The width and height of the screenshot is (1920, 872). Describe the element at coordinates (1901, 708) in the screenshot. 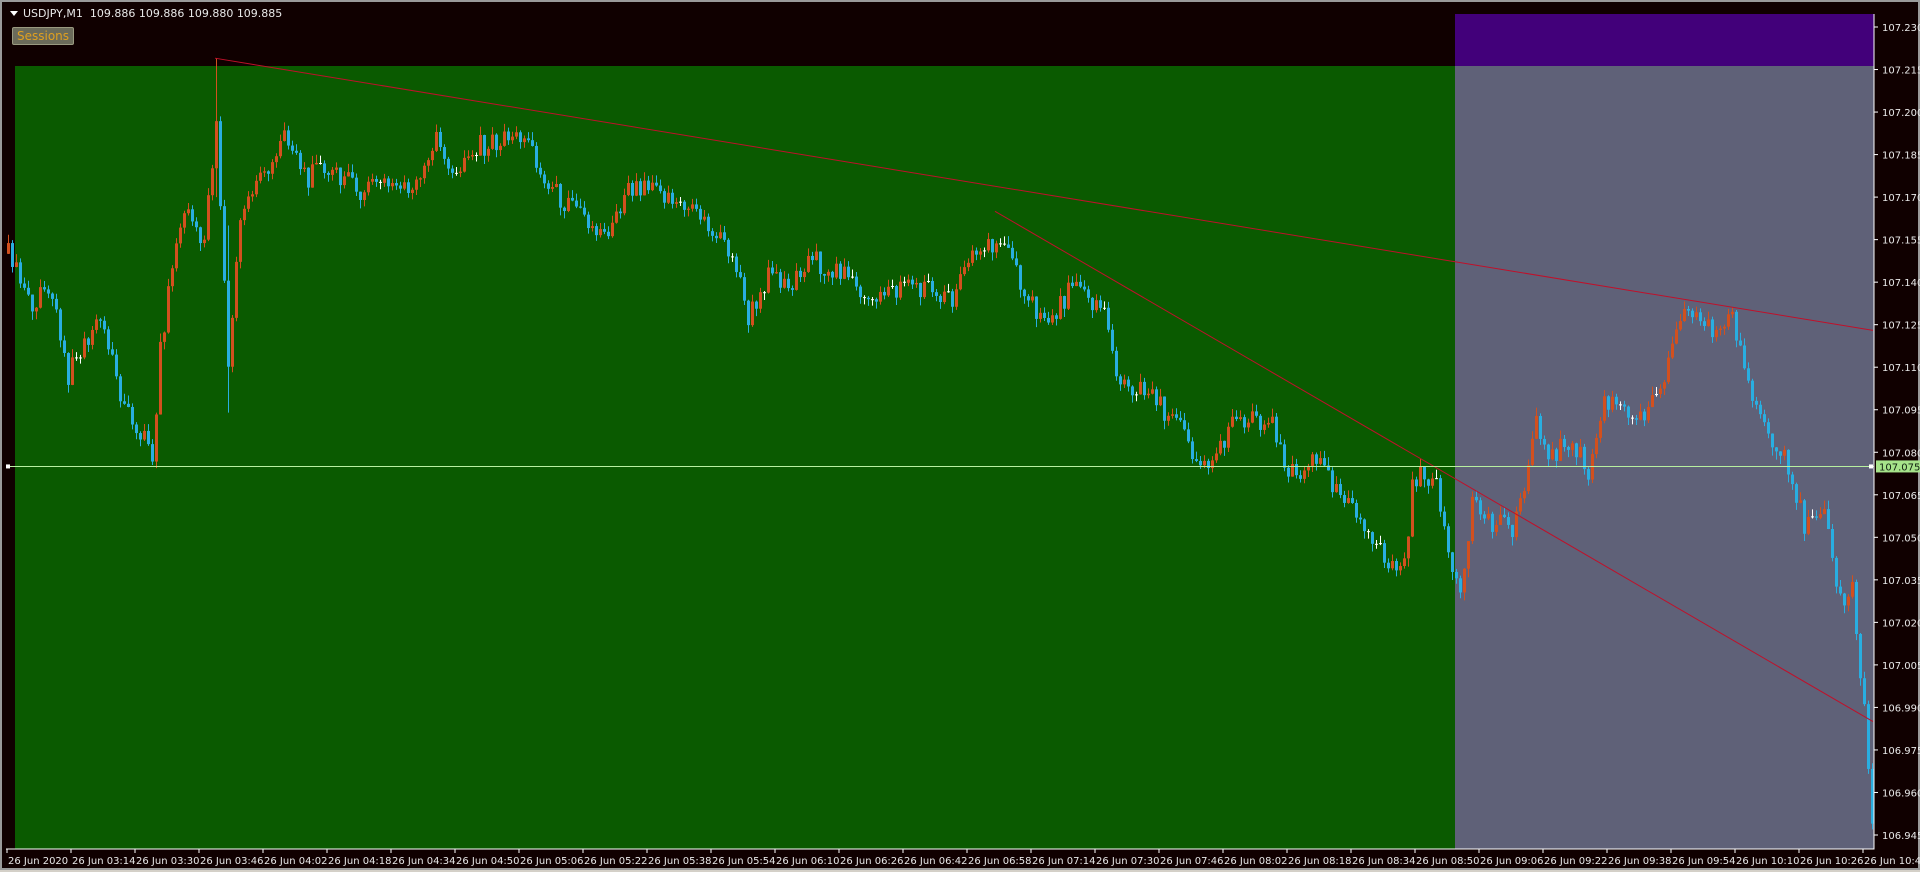

I see `price-axis-label: 106.990` at that location.